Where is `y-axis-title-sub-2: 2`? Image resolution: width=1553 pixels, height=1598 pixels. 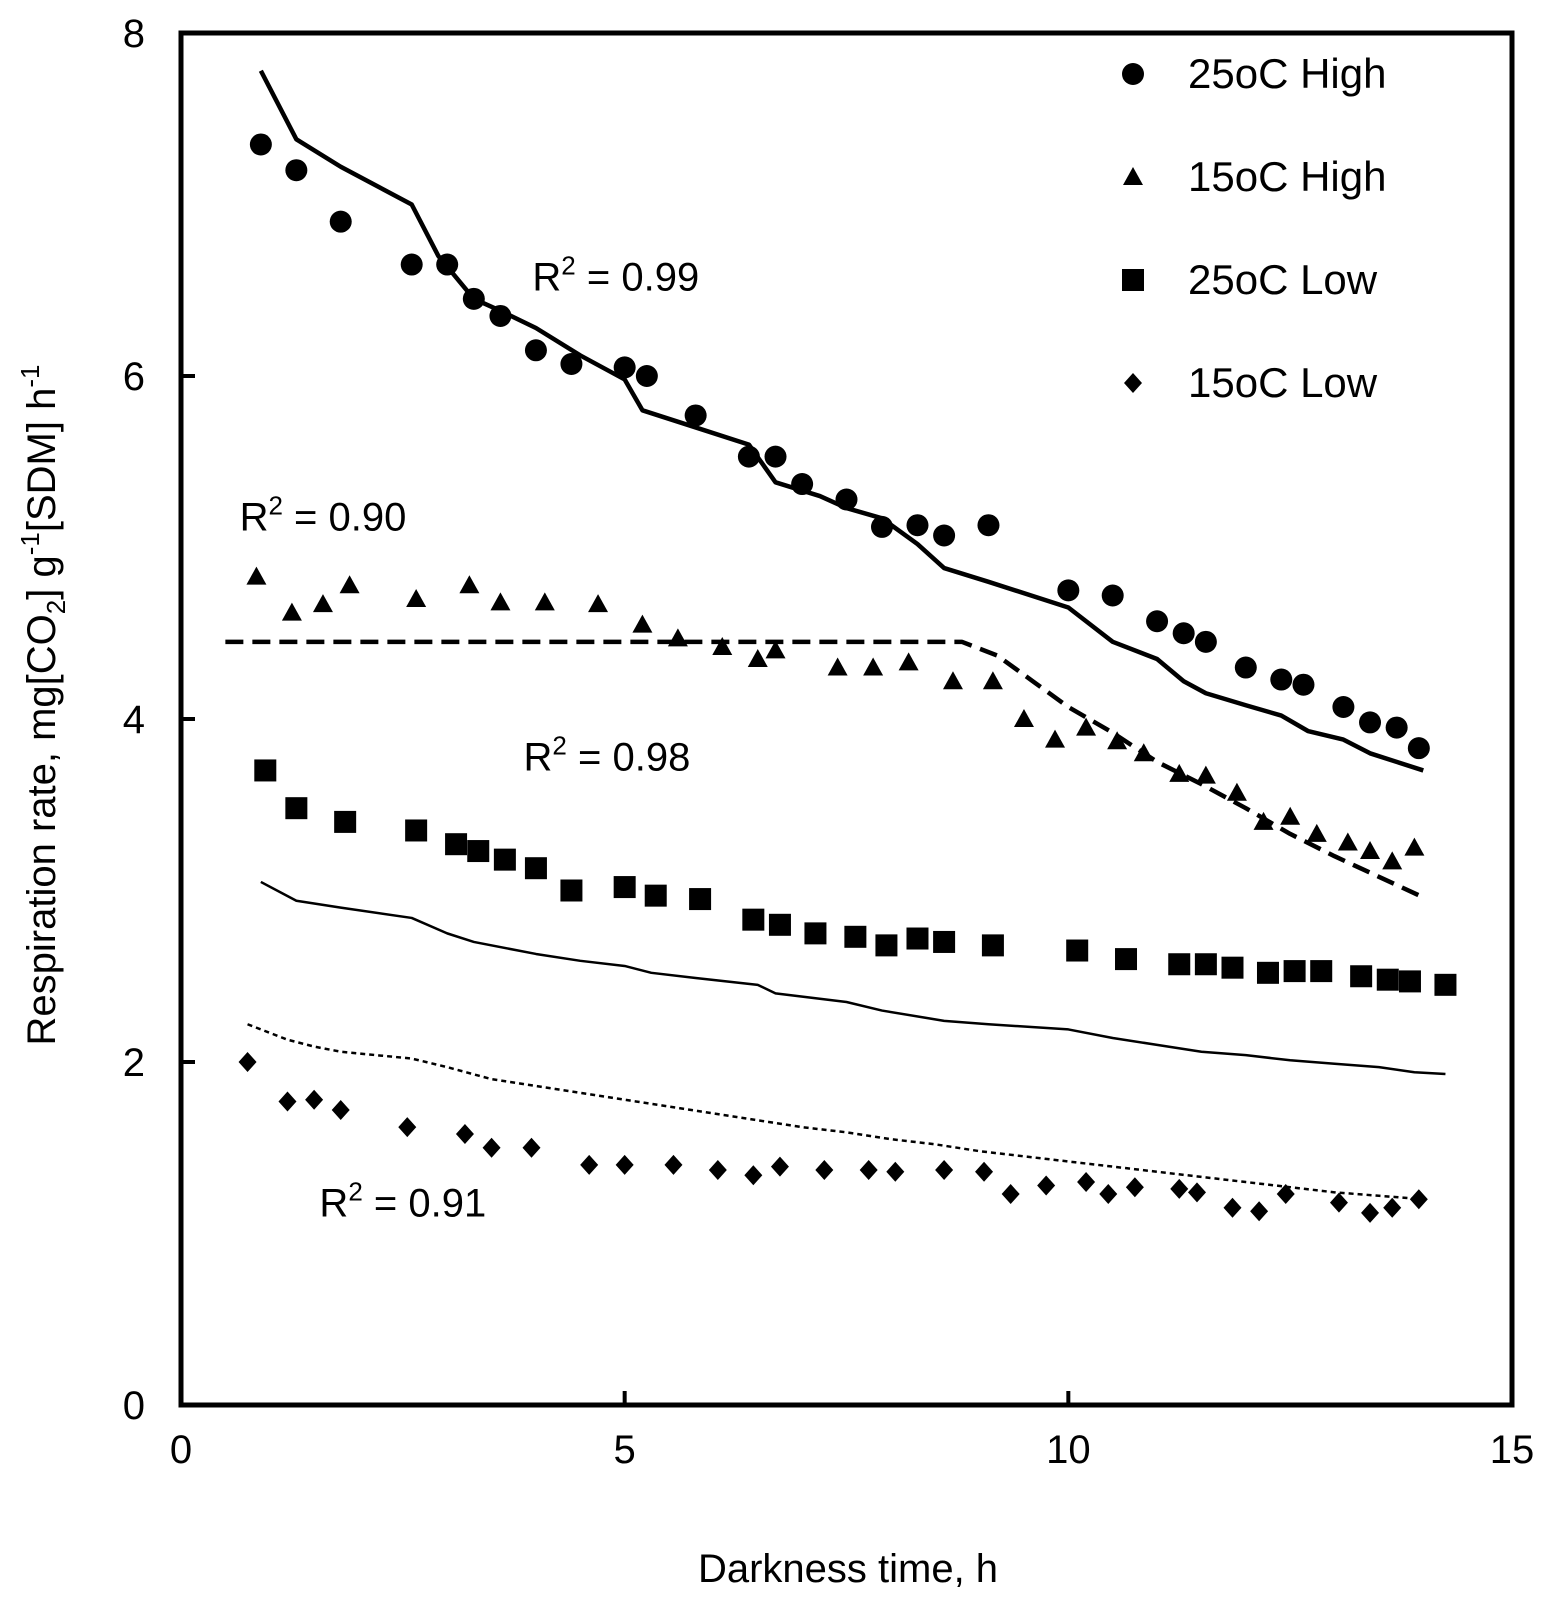
y-axis-title-sub-2: 2 is located at coordinates (56, 607).